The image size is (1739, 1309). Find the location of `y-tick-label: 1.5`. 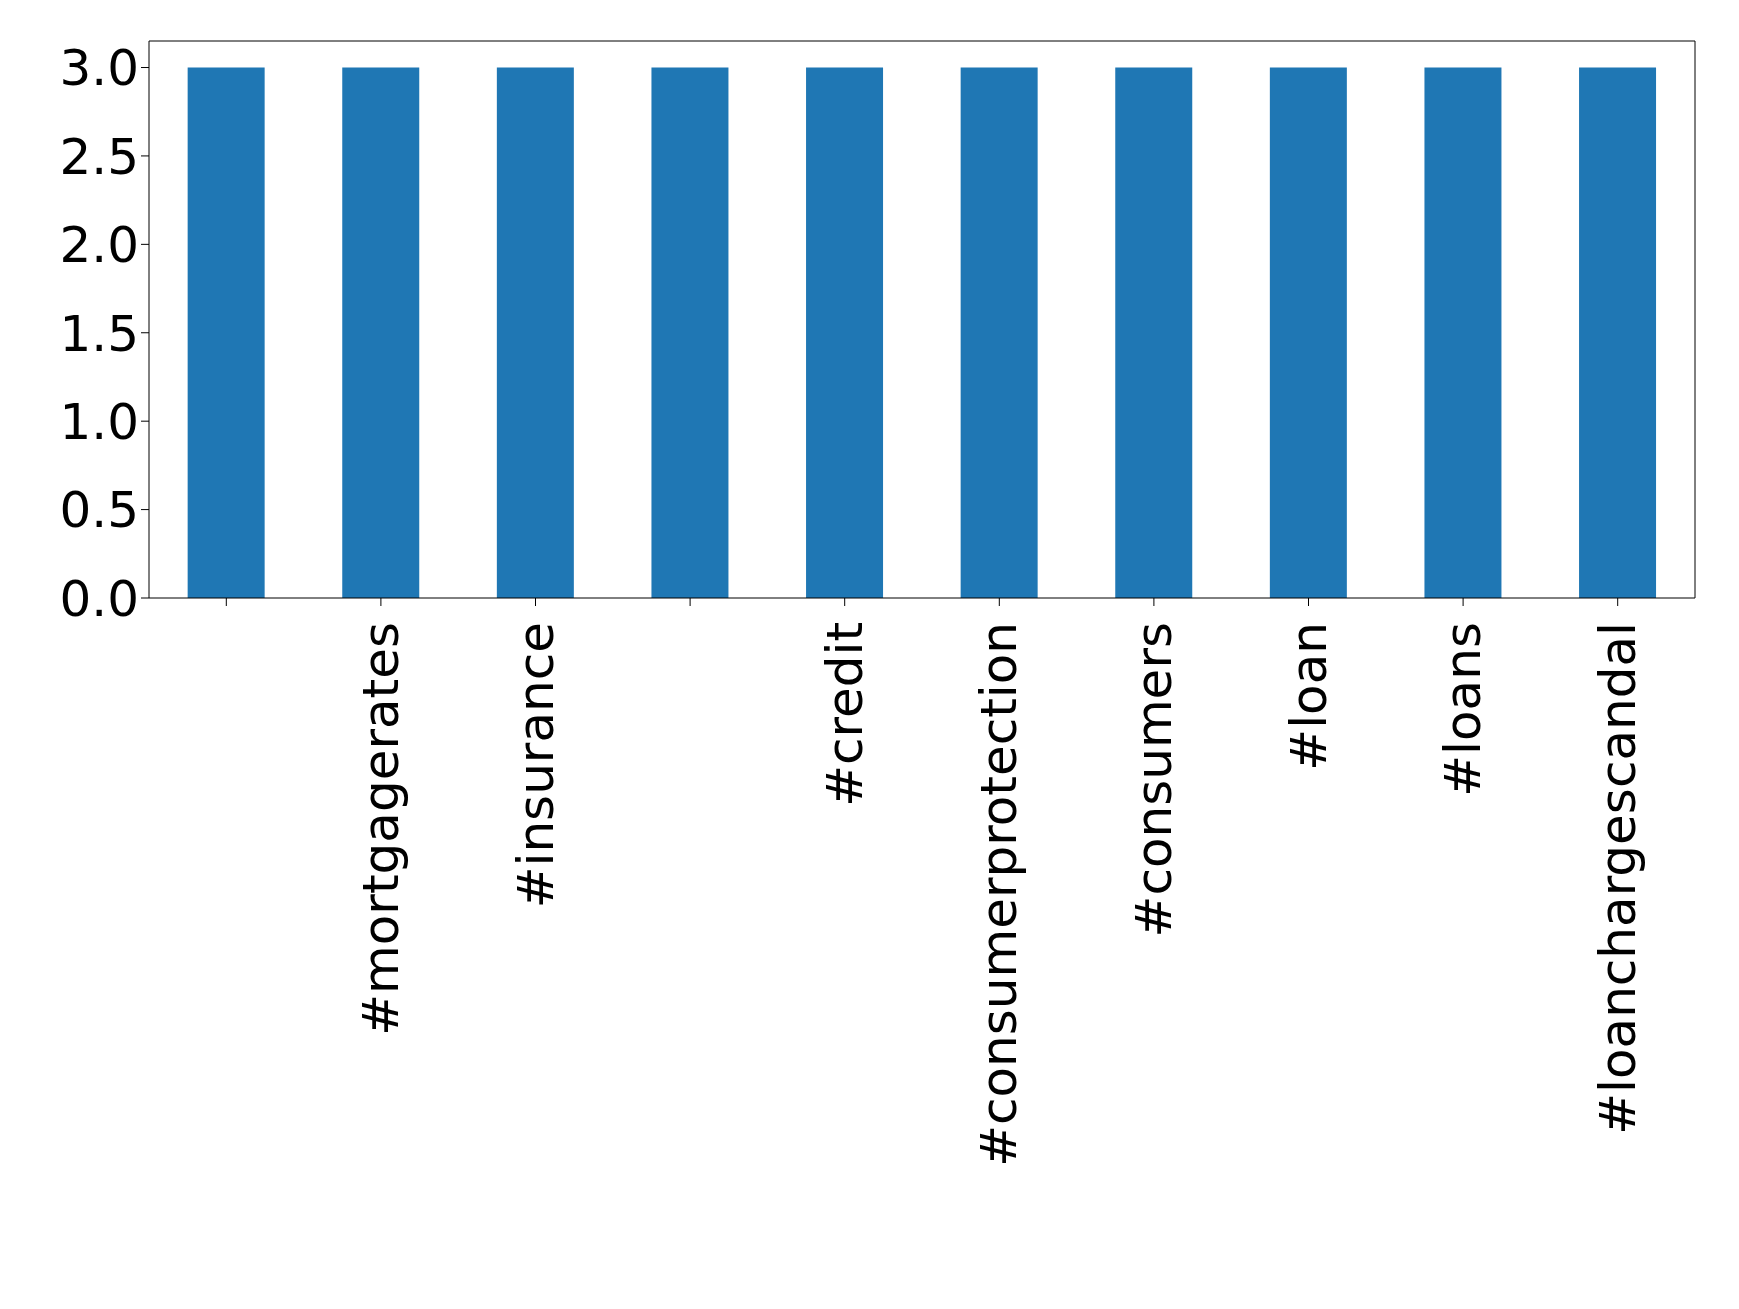

y-tick-label: 1.5 is located at coordinates (99, 333).